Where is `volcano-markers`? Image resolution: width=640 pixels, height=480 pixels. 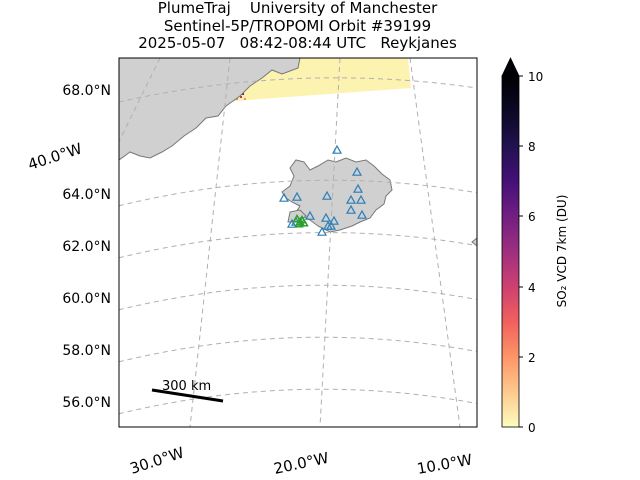 volcano-markers is located at coordinates (323, 190).